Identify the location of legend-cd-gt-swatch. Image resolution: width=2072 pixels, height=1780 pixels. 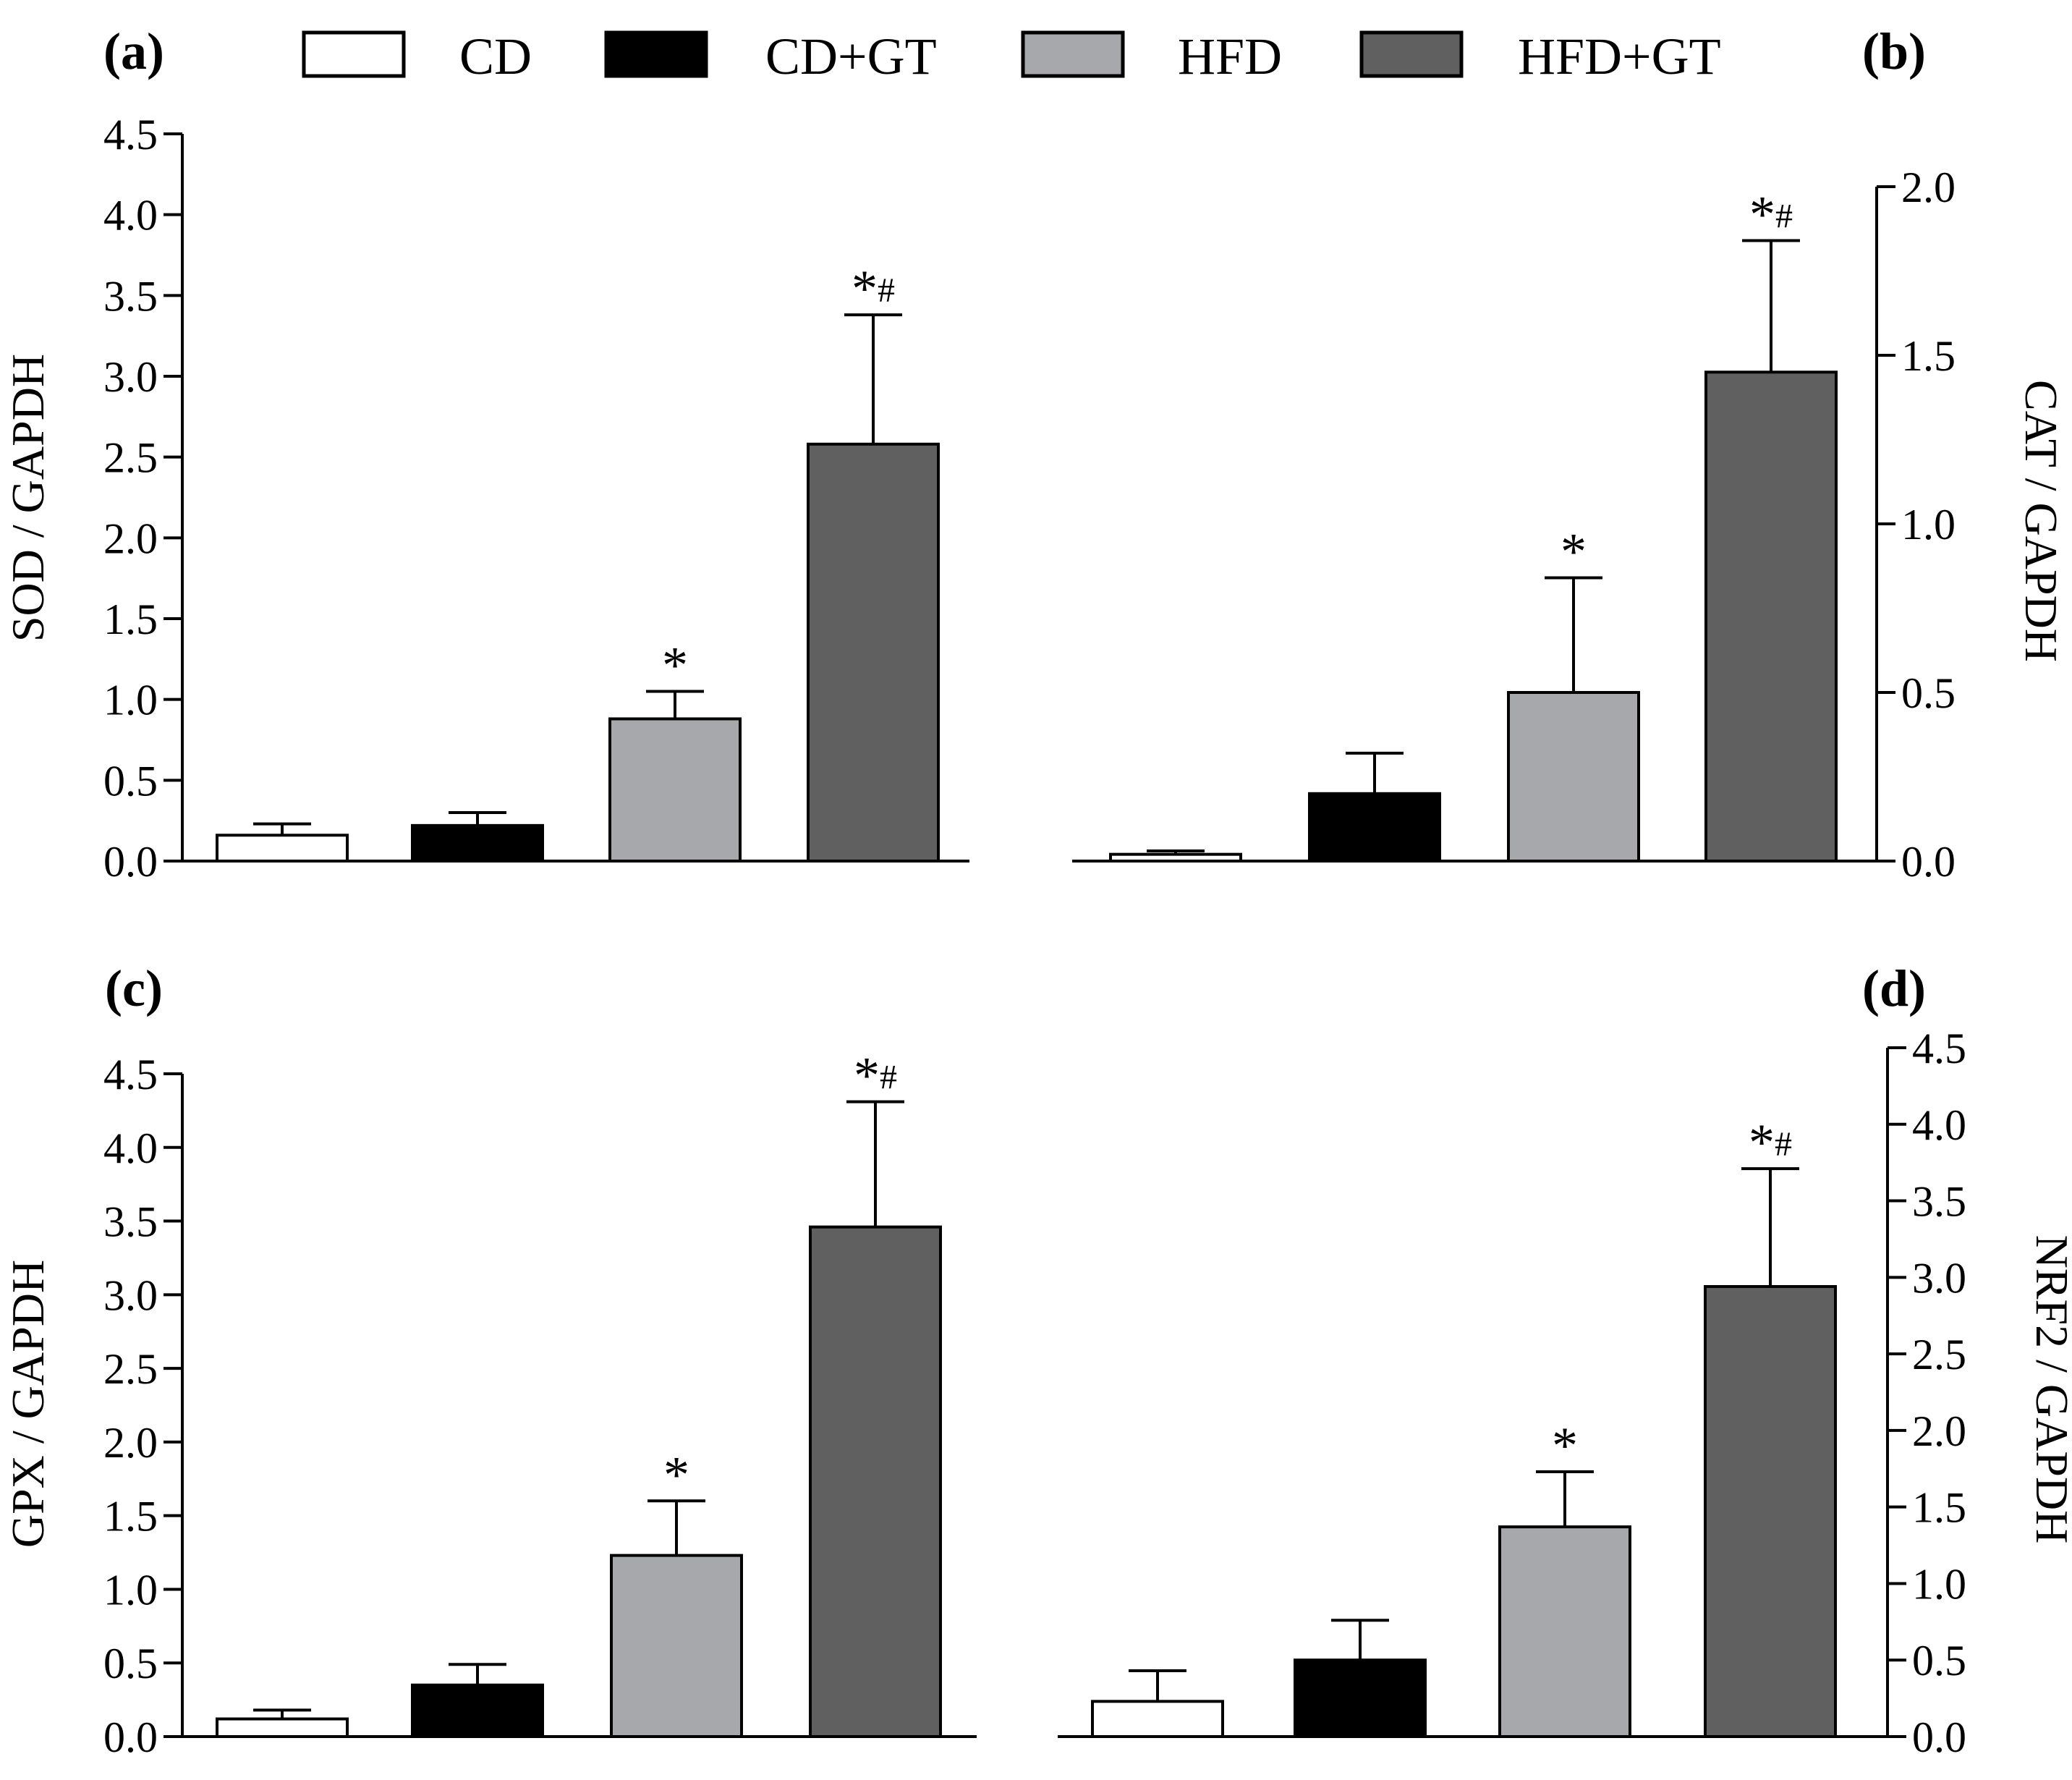
(656, 54).